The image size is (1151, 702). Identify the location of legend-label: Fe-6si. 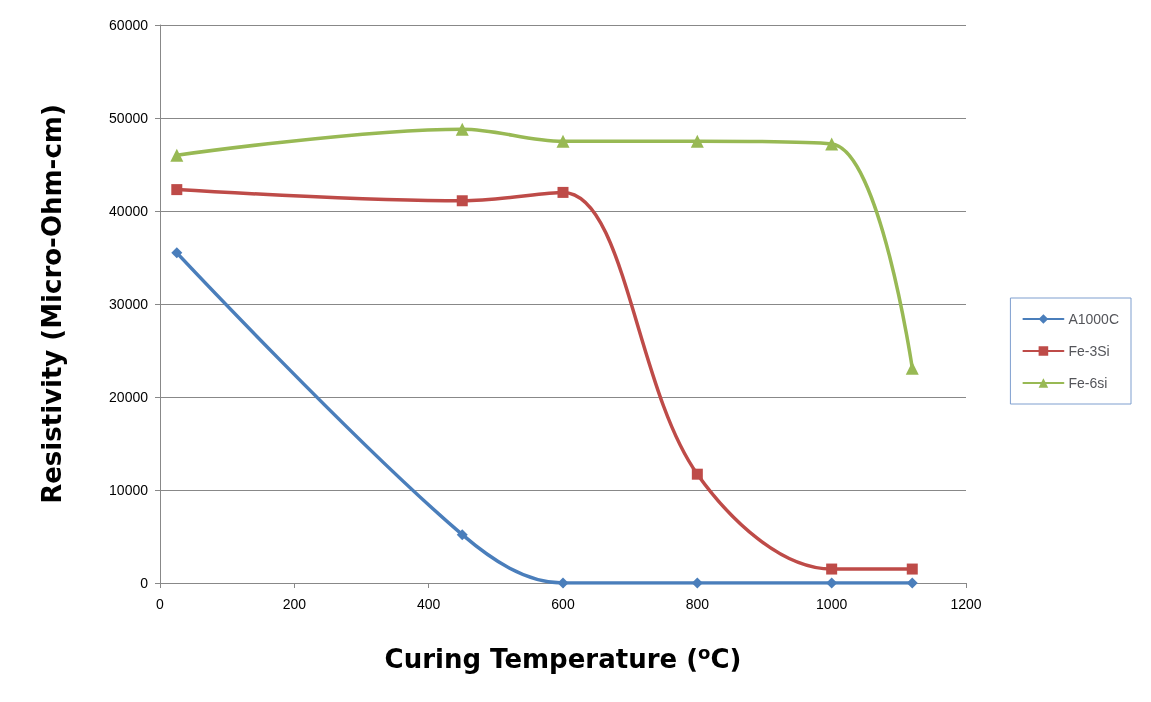
(1088, 383).